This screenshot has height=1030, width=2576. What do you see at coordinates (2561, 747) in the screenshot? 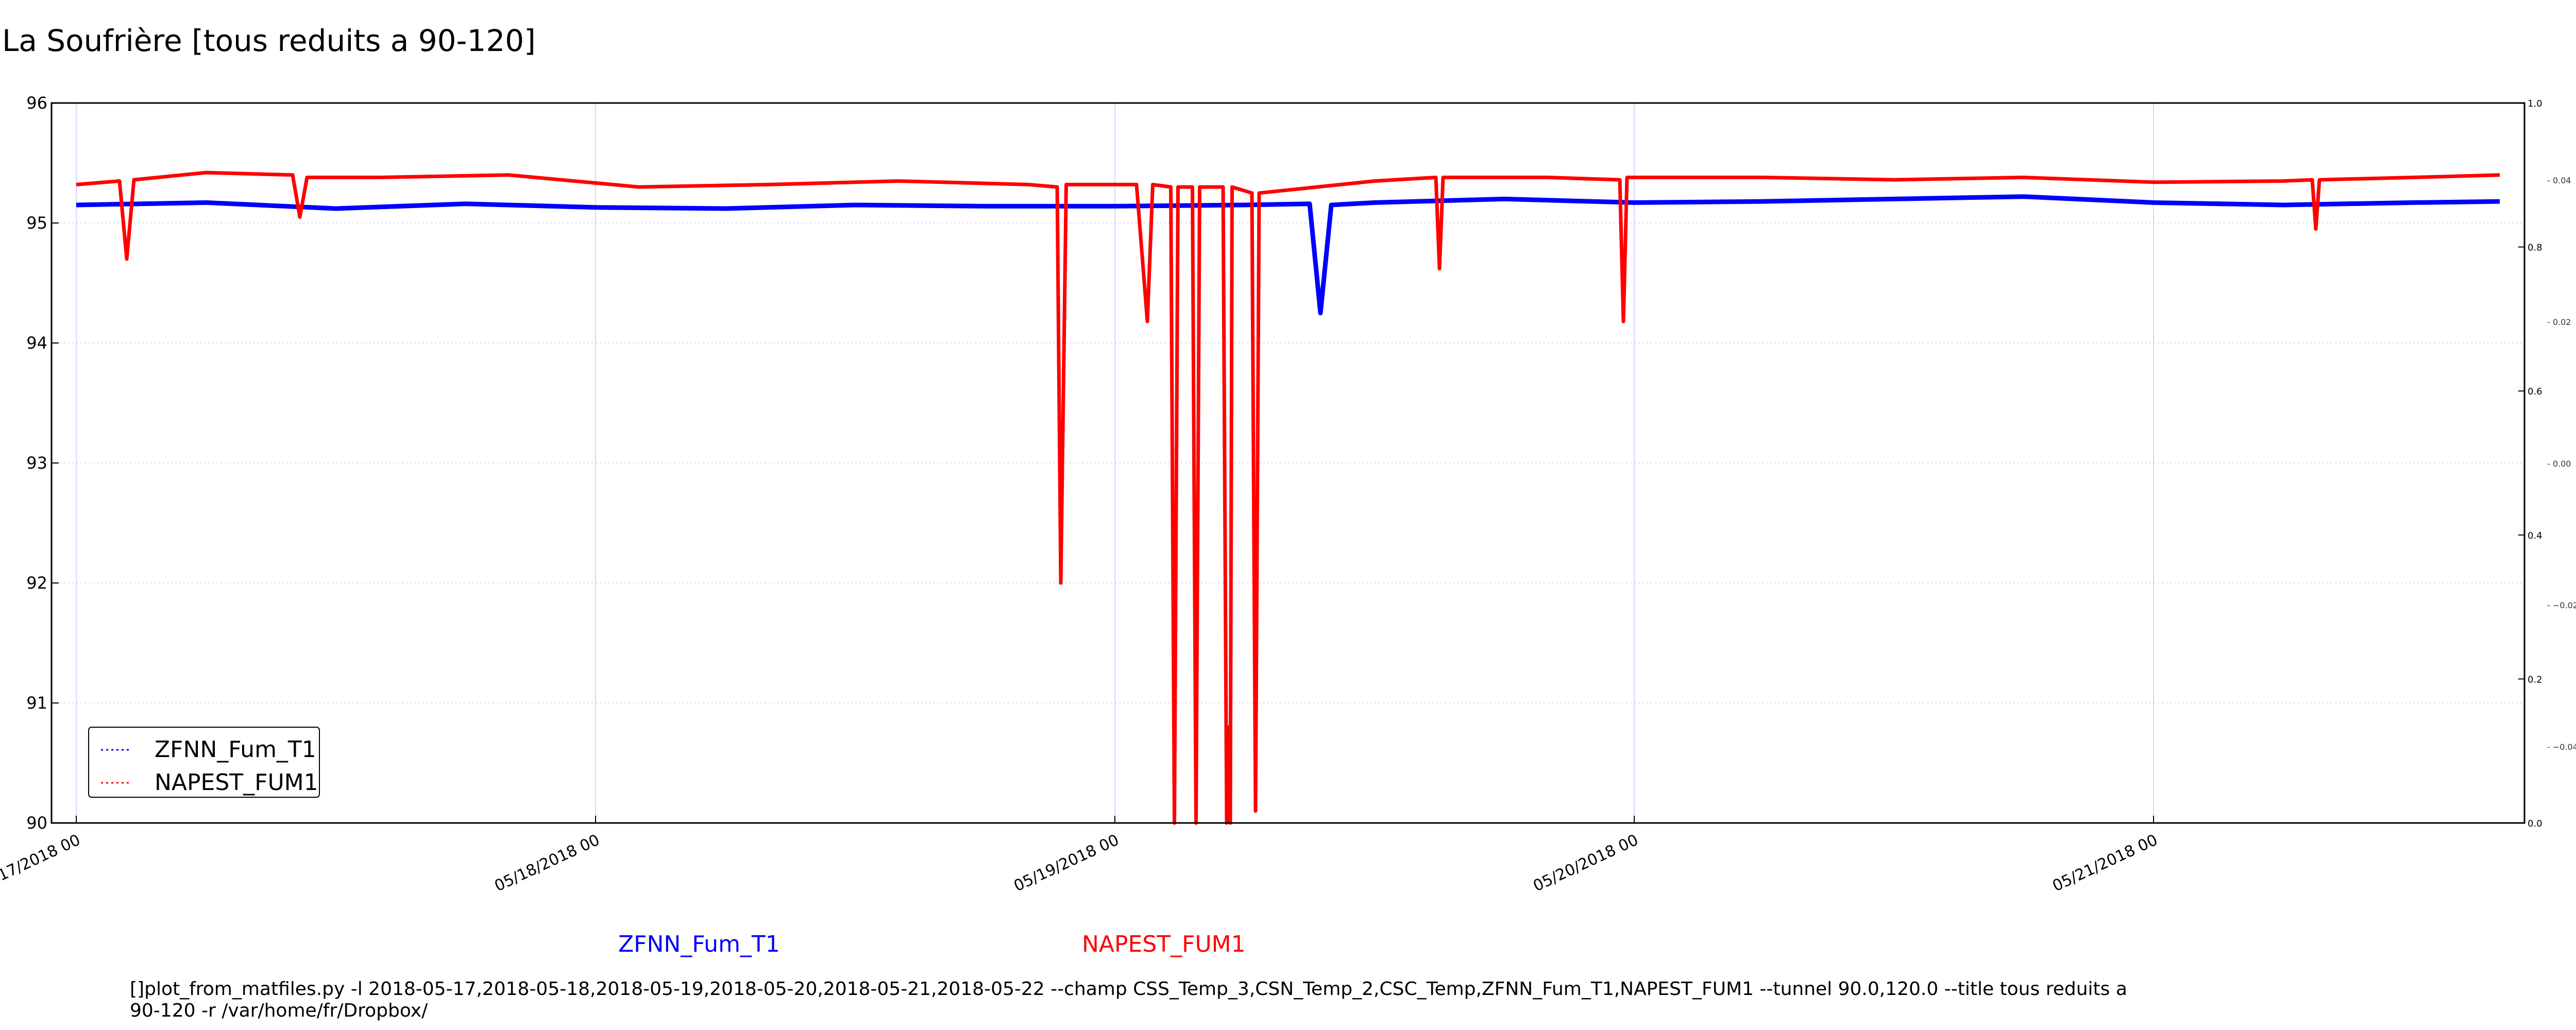
I see `right-inner-tick-label: - −0.04` at bounding box center [2561, 747].